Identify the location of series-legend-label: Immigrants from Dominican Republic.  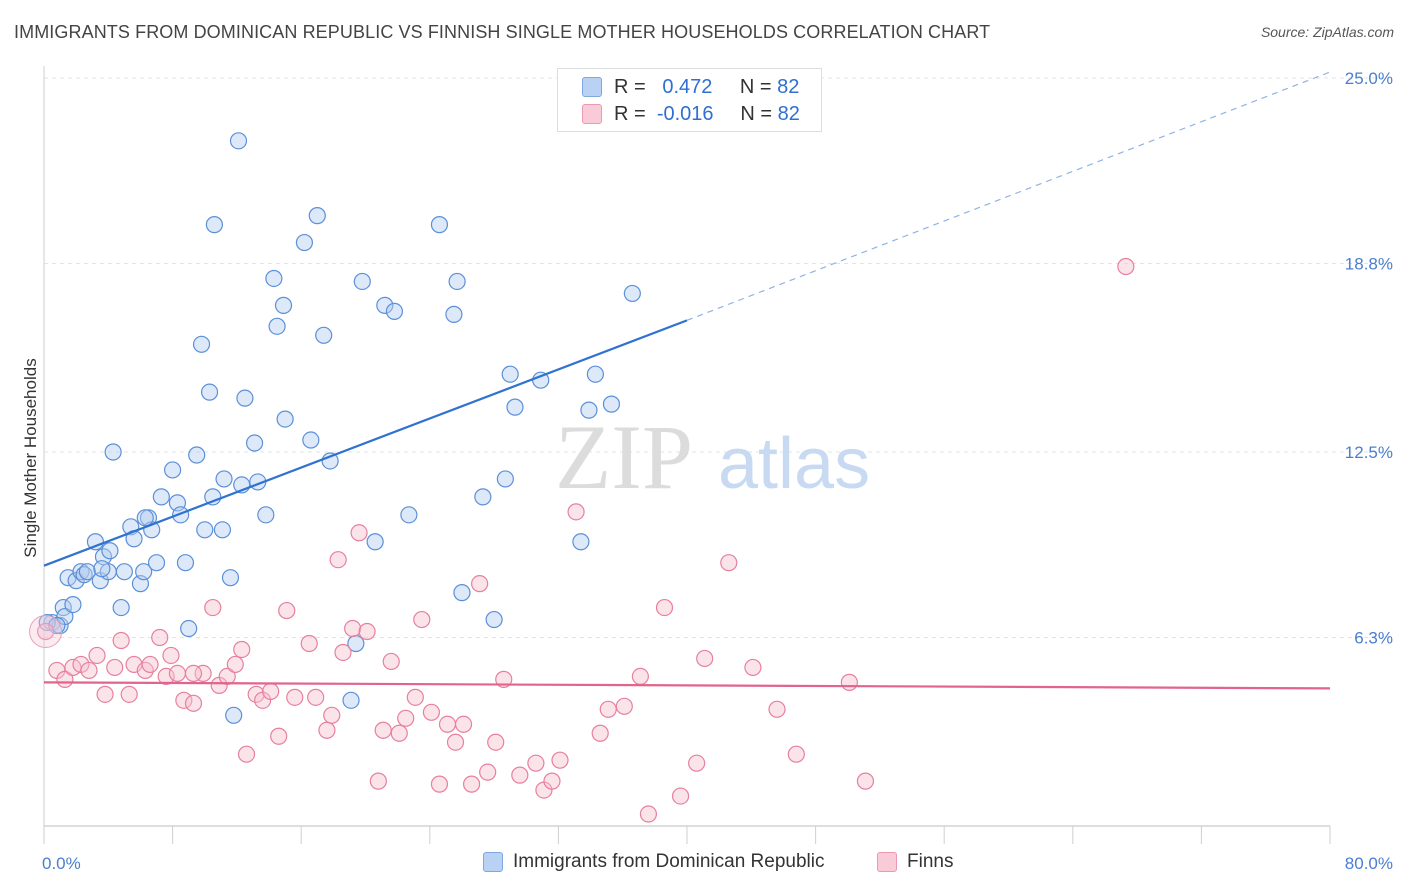
(669, 861).